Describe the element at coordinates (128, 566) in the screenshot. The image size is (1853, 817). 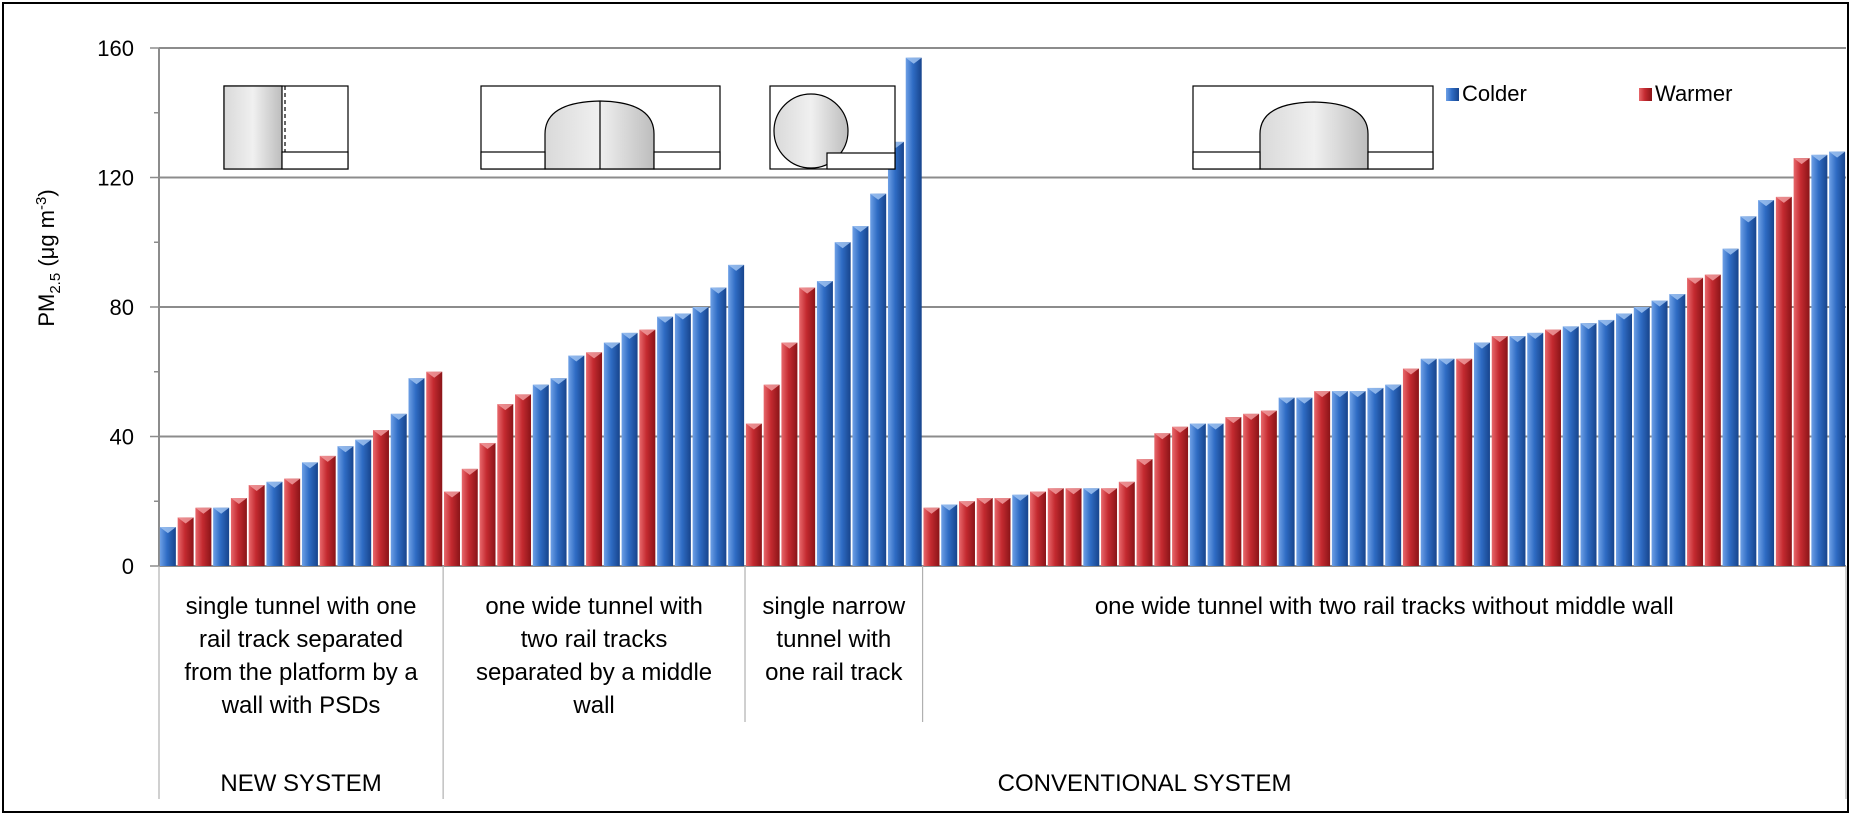
I see `y-tick-label: 0` at that location.